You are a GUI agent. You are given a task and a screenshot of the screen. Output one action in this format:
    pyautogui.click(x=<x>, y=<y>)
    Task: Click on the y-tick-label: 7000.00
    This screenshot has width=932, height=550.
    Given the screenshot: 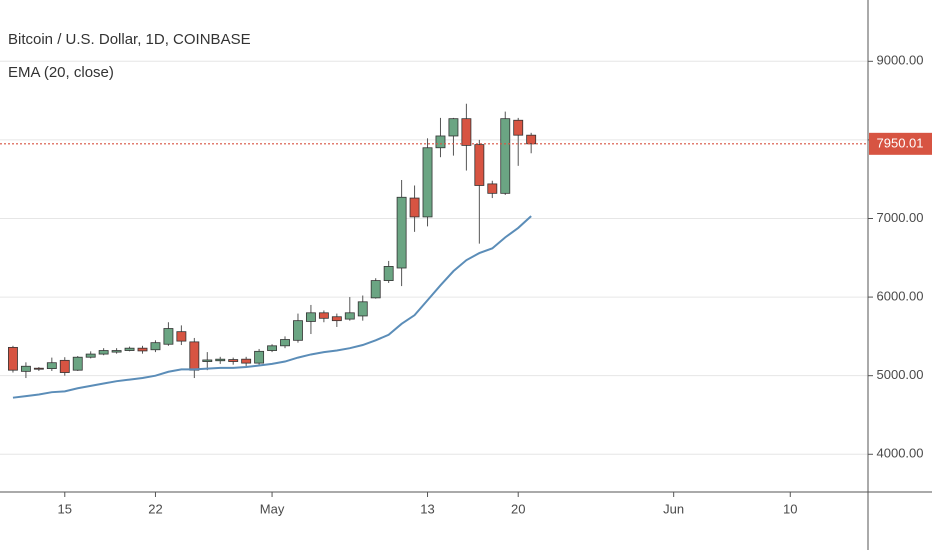 What is the action you would take?
    pyautogui.click(x=900, y=217)
    